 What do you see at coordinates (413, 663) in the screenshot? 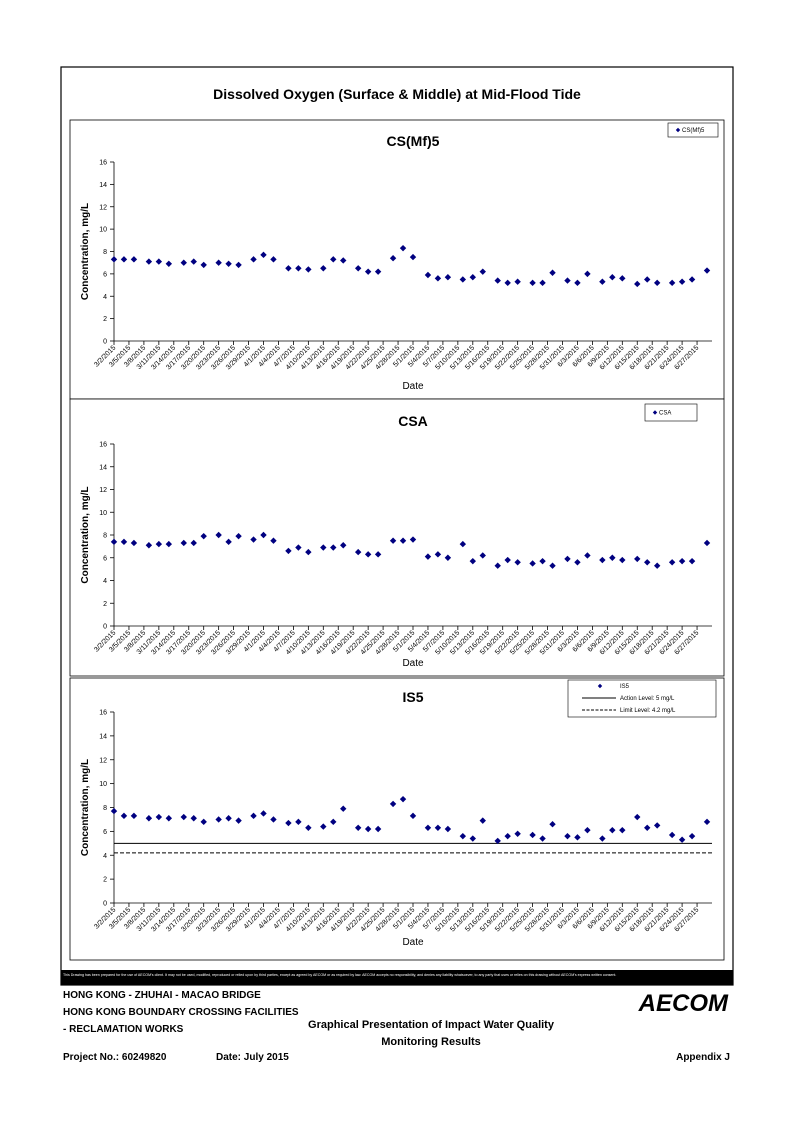
I see `x-axis-label: Date` at bounding box center [413, 663].